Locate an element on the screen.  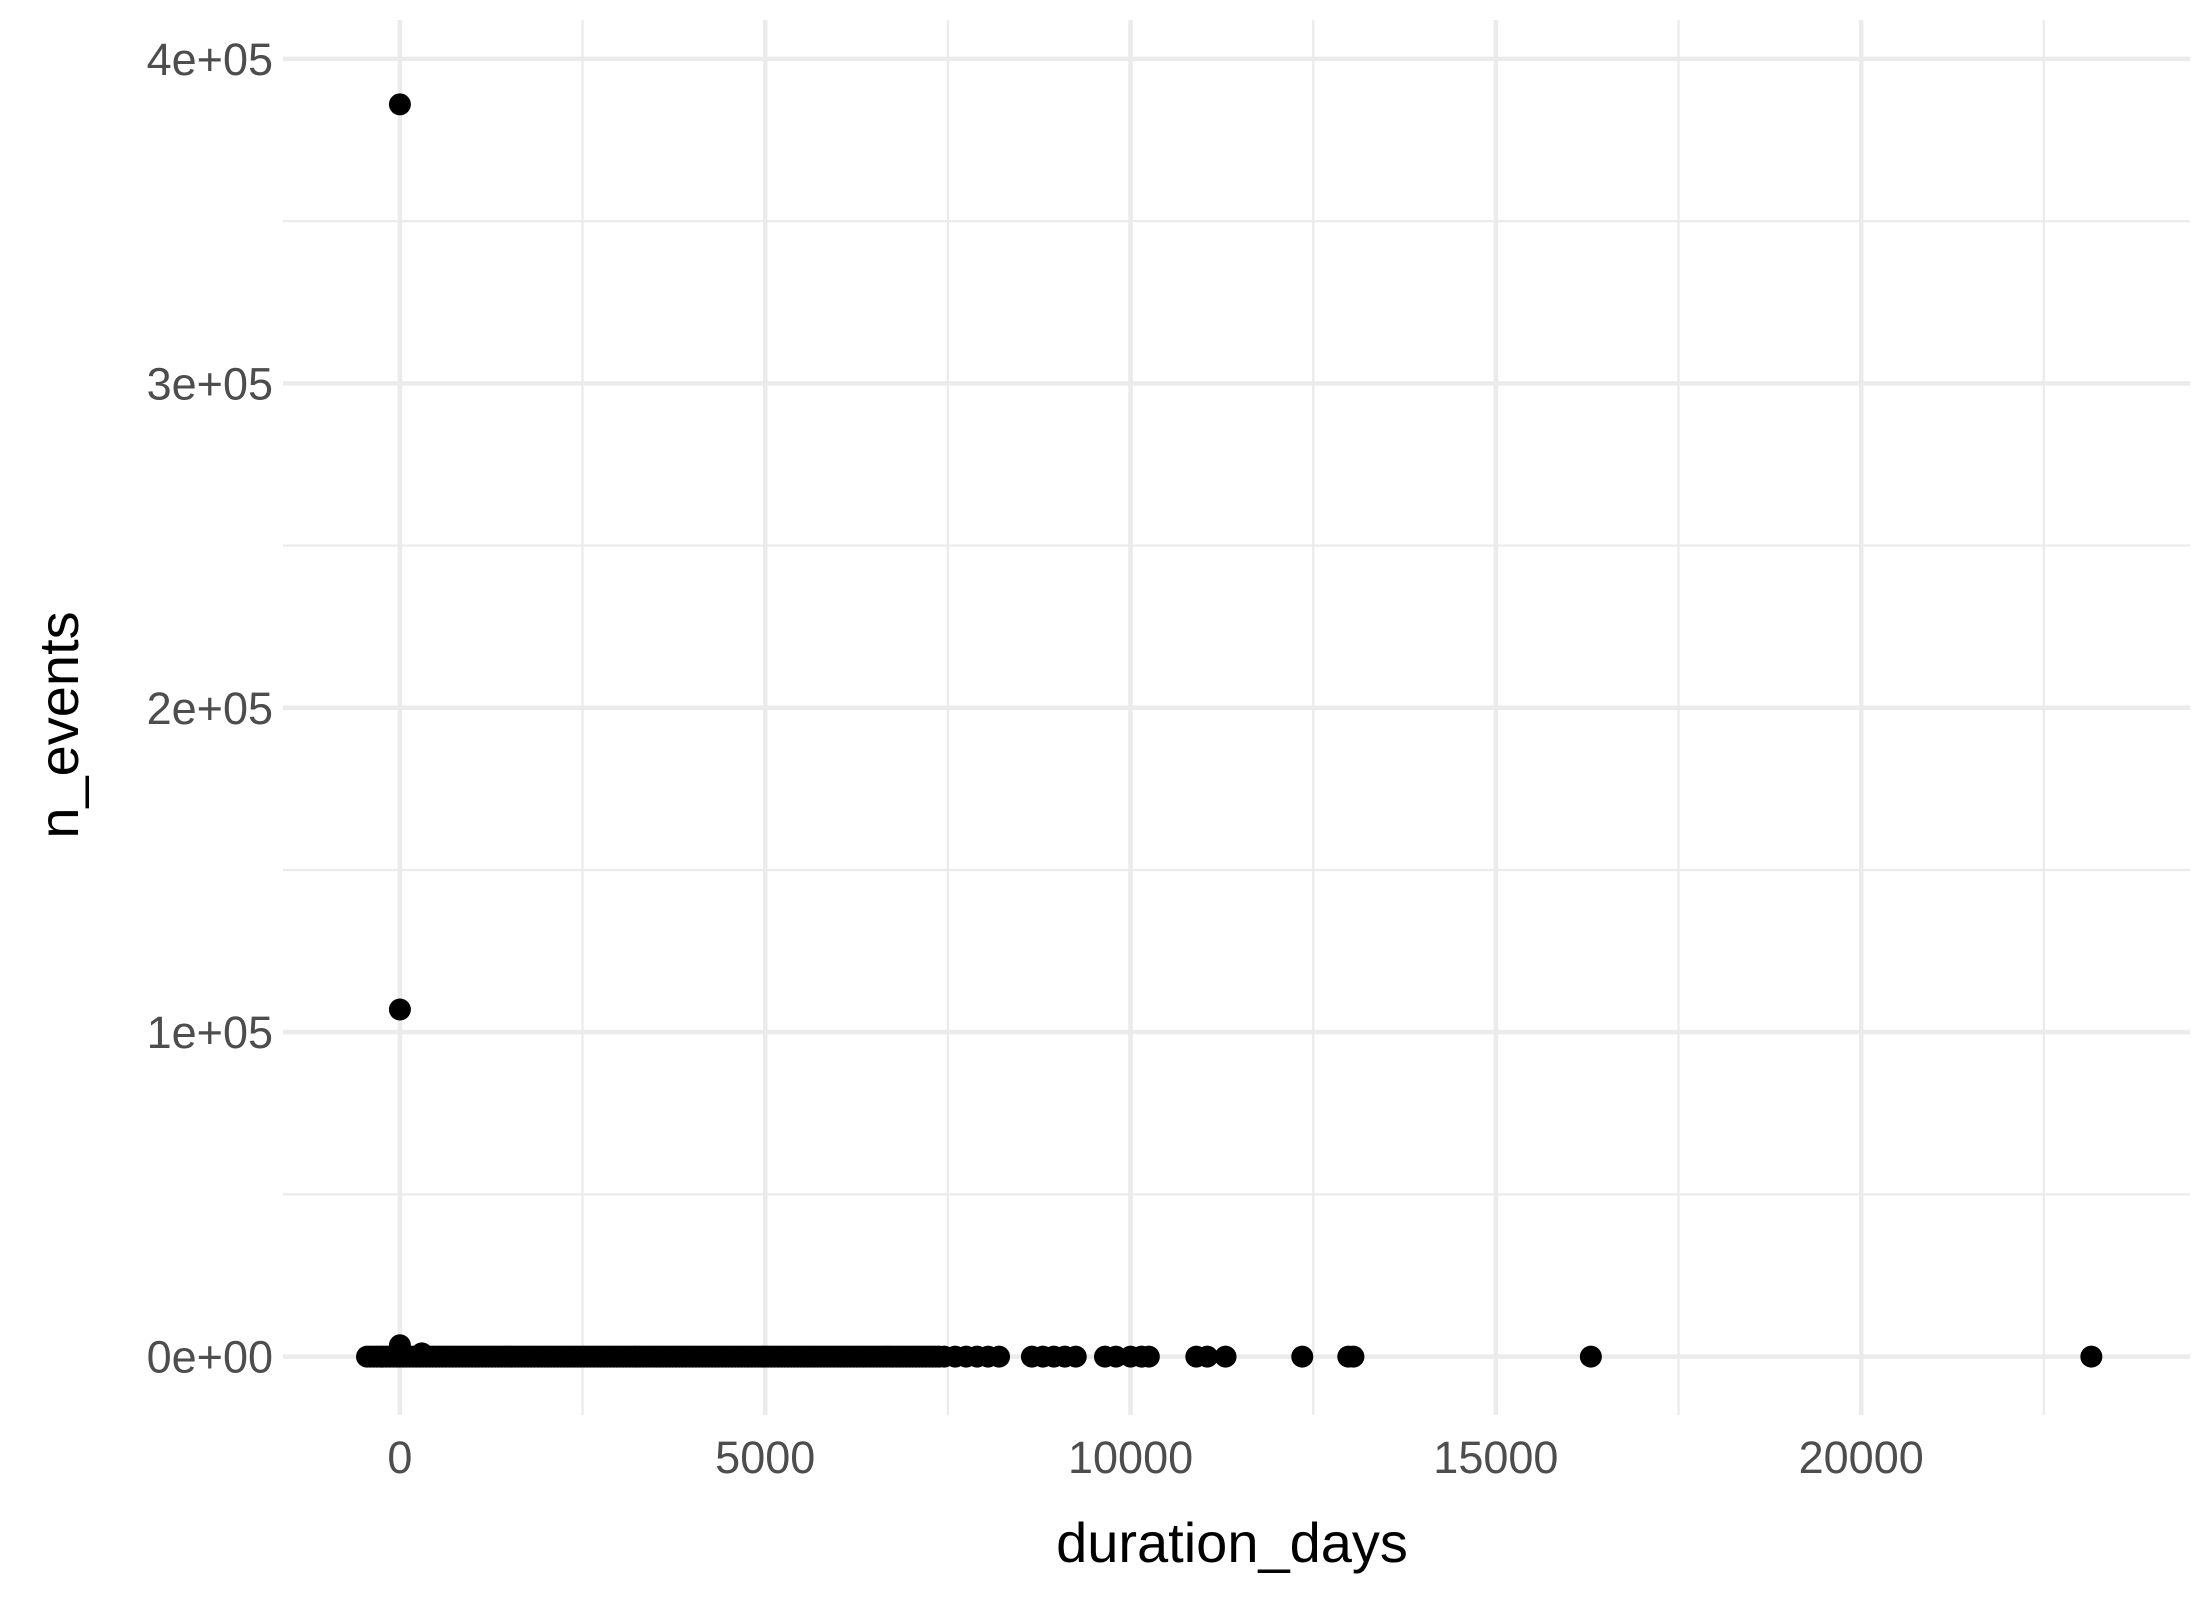
y-tick-label: 3e+05 is located at coordinates (210, 383).